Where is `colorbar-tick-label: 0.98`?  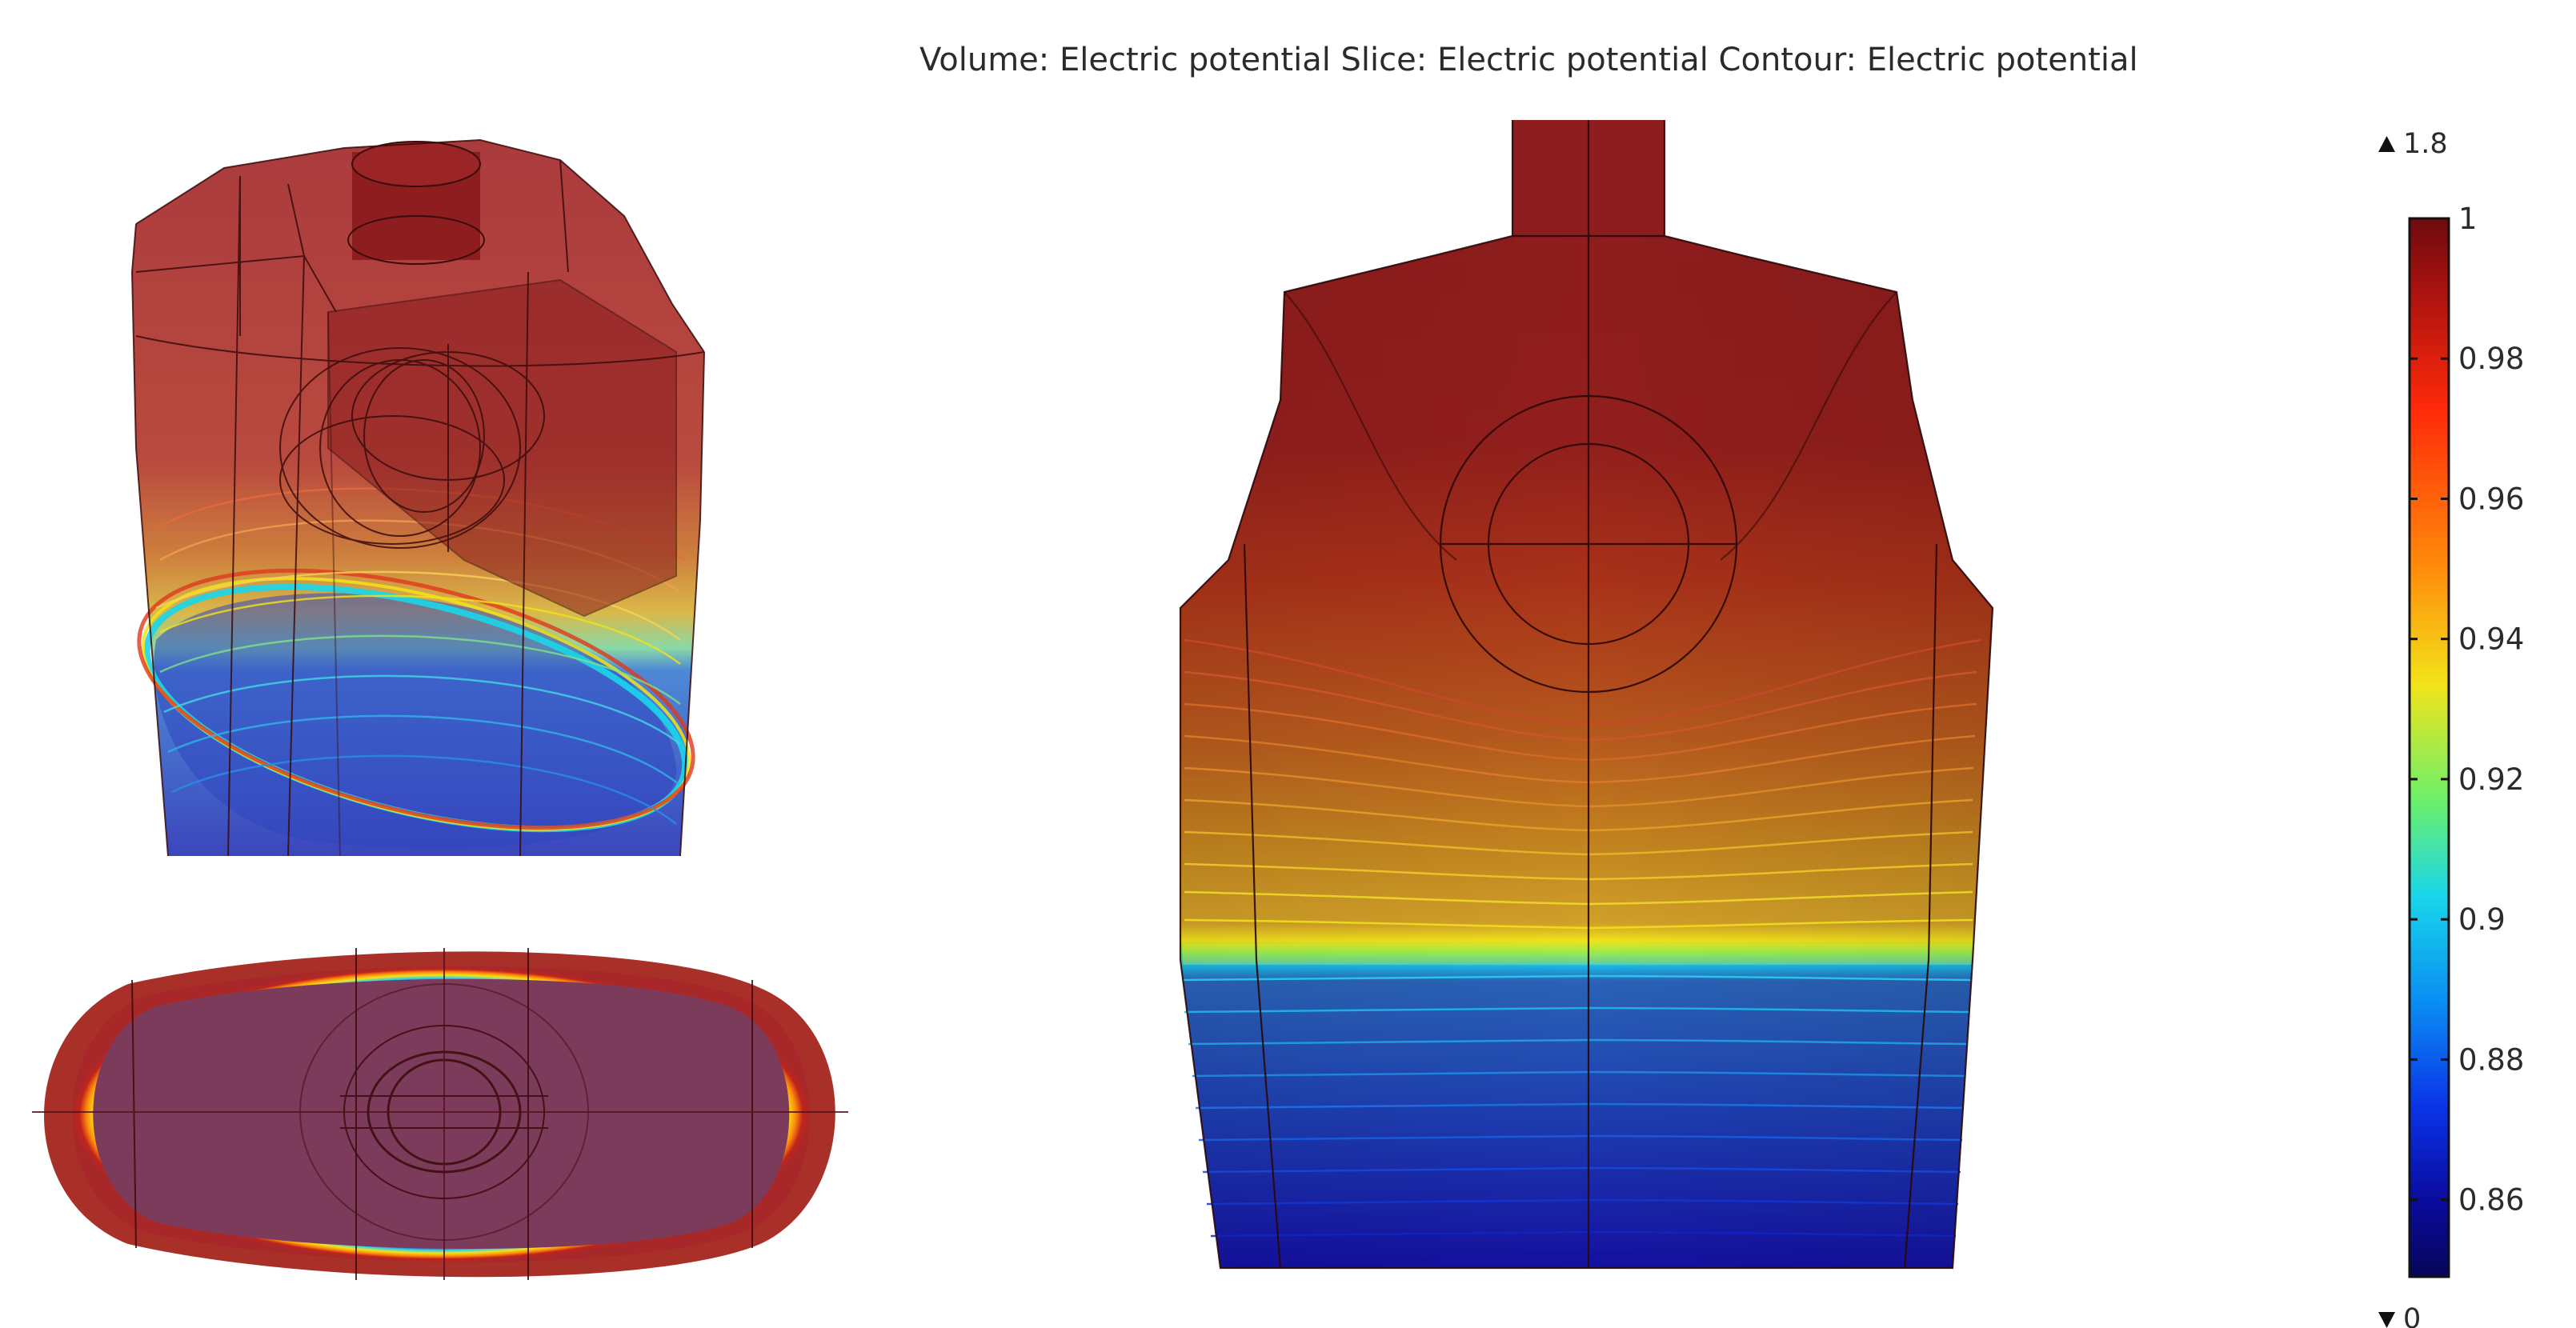
colorbar-tick-label: 0.98 is located at coordinates (2491, 359).